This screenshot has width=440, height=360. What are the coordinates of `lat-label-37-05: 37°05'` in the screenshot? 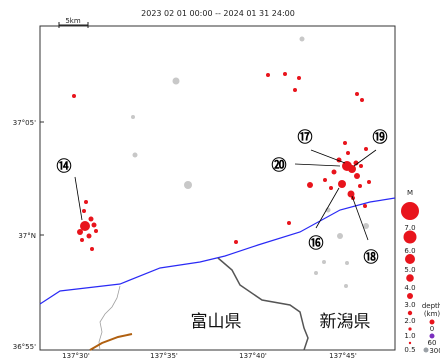 It's located at (24, 123).